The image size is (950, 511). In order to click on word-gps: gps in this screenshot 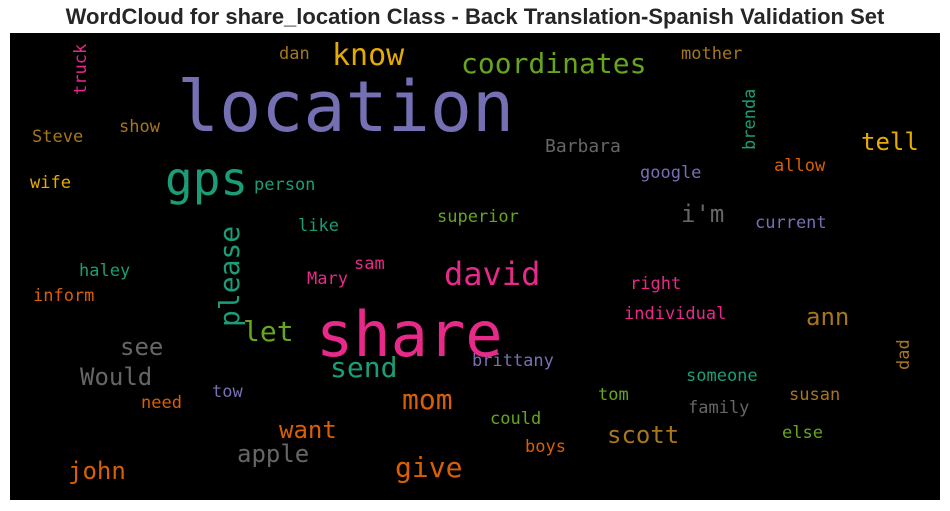, I will do `click(206, 179)`.